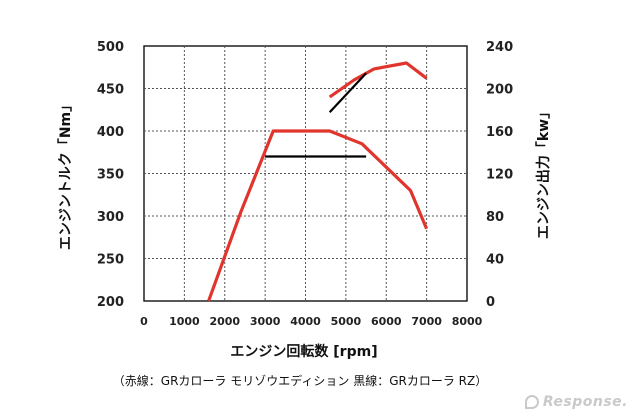 The height and width of the screenshot is (417, 640). Describe the element at coordinates (110, 47) in the screenshot. I see `y-left-tick-label: 500` at that location.